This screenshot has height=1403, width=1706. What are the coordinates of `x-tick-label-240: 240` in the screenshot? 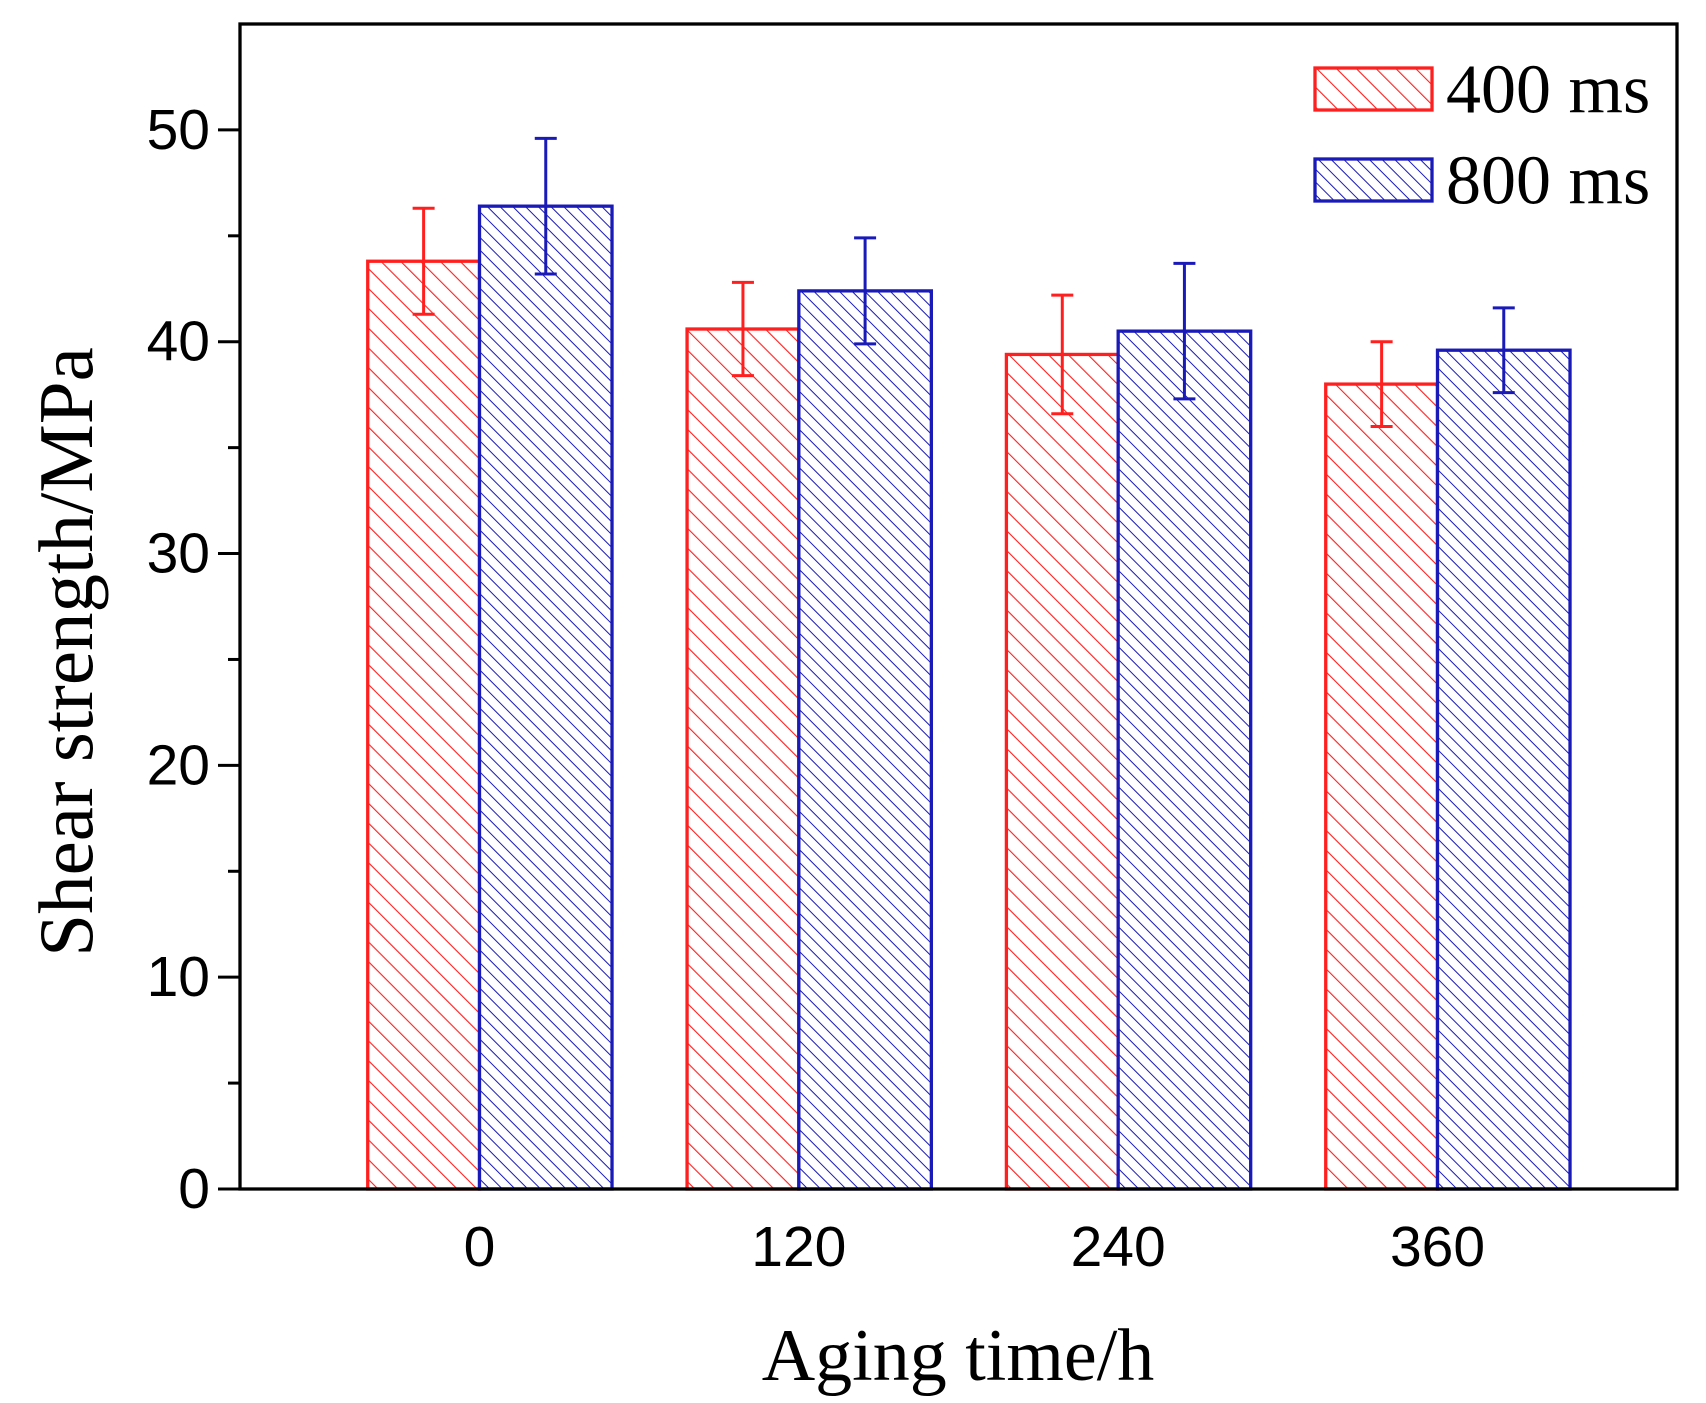 It's located at (1118, 1247).